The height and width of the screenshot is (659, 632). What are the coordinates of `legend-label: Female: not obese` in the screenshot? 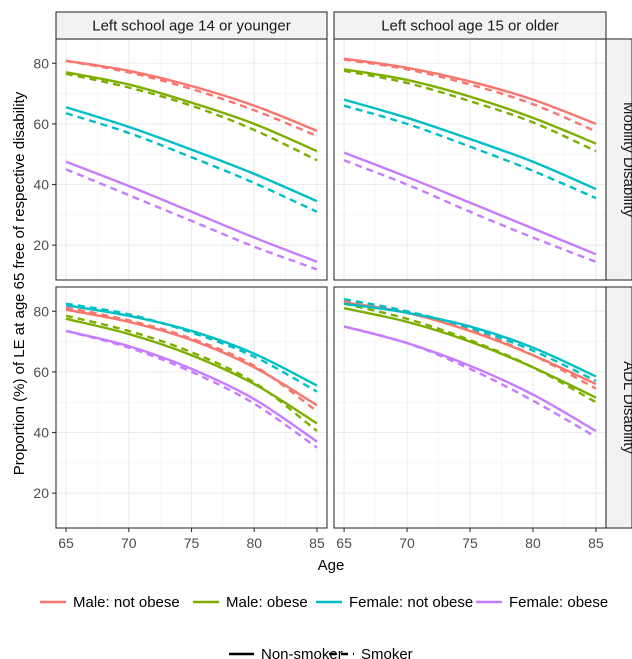 It's located at (411, 602).